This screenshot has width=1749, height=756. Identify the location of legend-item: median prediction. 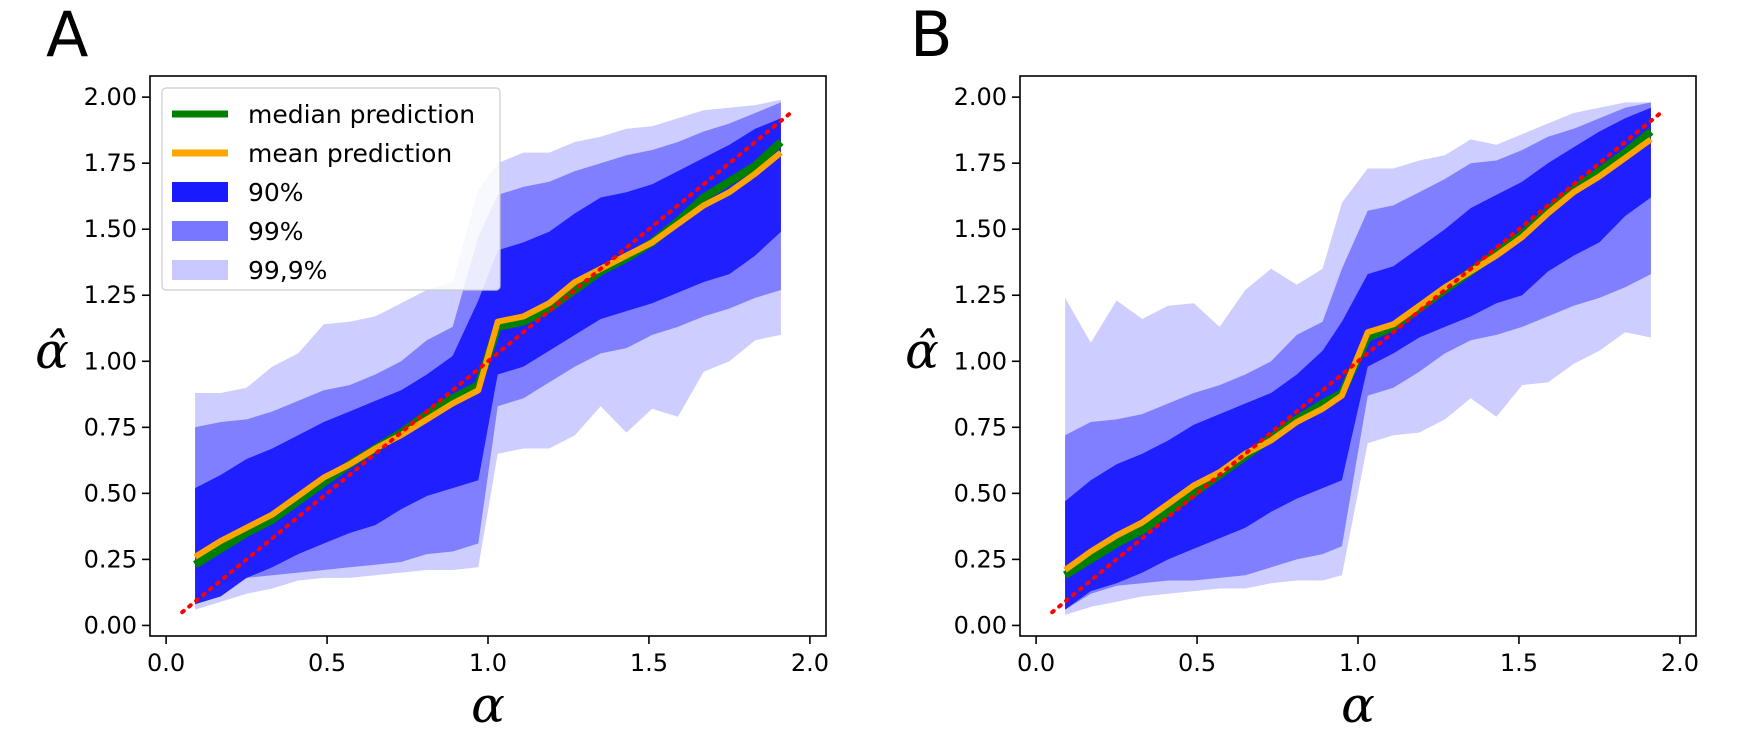
(323, 114).